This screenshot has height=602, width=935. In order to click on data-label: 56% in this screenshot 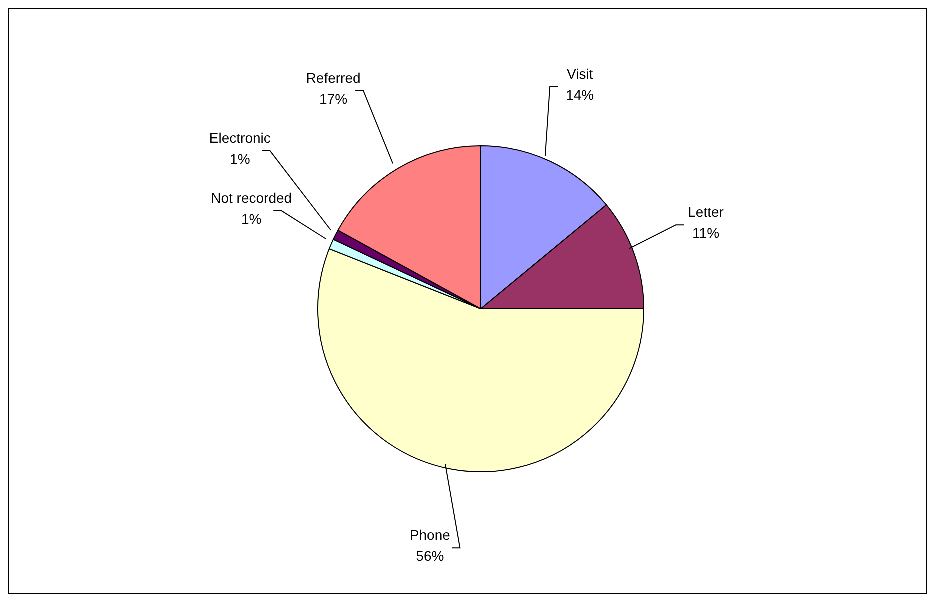, I will do `click(430, 556)`.